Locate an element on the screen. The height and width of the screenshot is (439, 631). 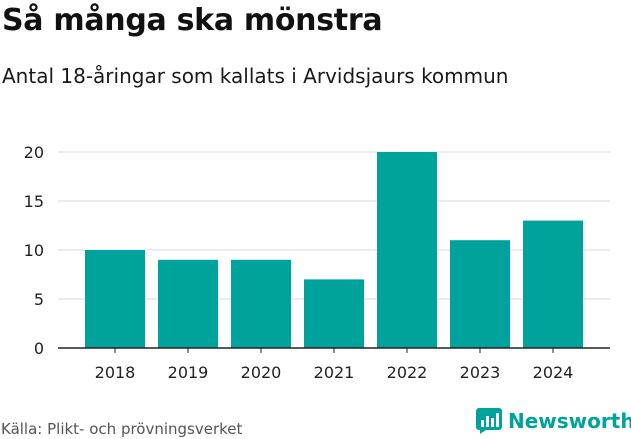
bar-2018 is located at coordinates (115, 299).